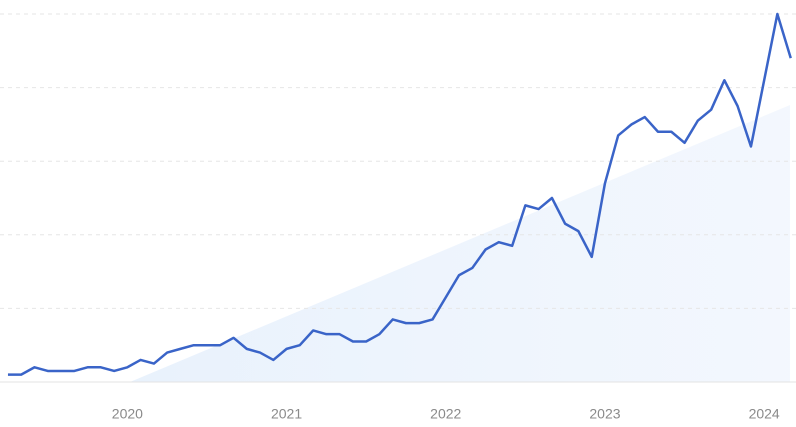 The image size is (796, 427). I want to click on x-tick-label: 2023, so click(604, 414).